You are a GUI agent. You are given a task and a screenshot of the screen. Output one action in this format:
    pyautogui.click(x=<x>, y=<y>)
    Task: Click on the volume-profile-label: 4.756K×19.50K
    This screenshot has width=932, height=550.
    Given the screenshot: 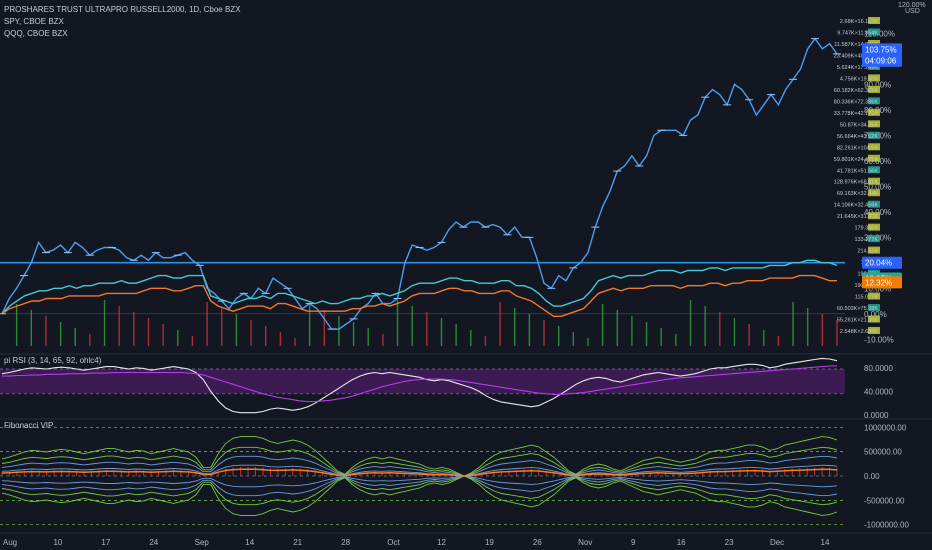 What is the action you would take?
    pyautogui.click(x=859, y=79)
    